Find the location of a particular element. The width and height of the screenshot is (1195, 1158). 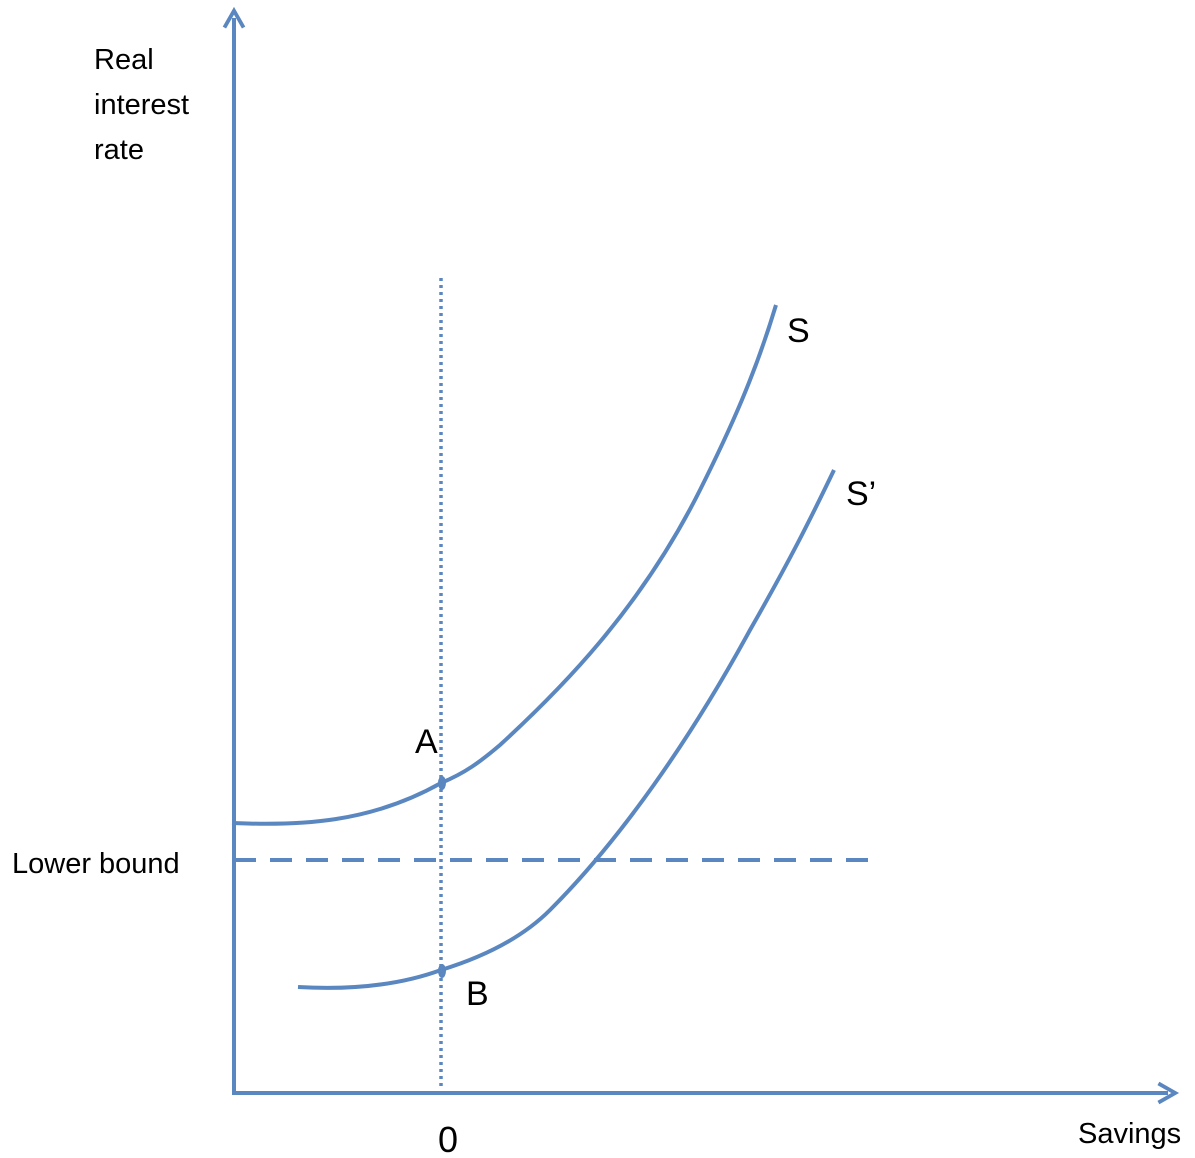

point-a-marker is located at coordinates (442, 783).